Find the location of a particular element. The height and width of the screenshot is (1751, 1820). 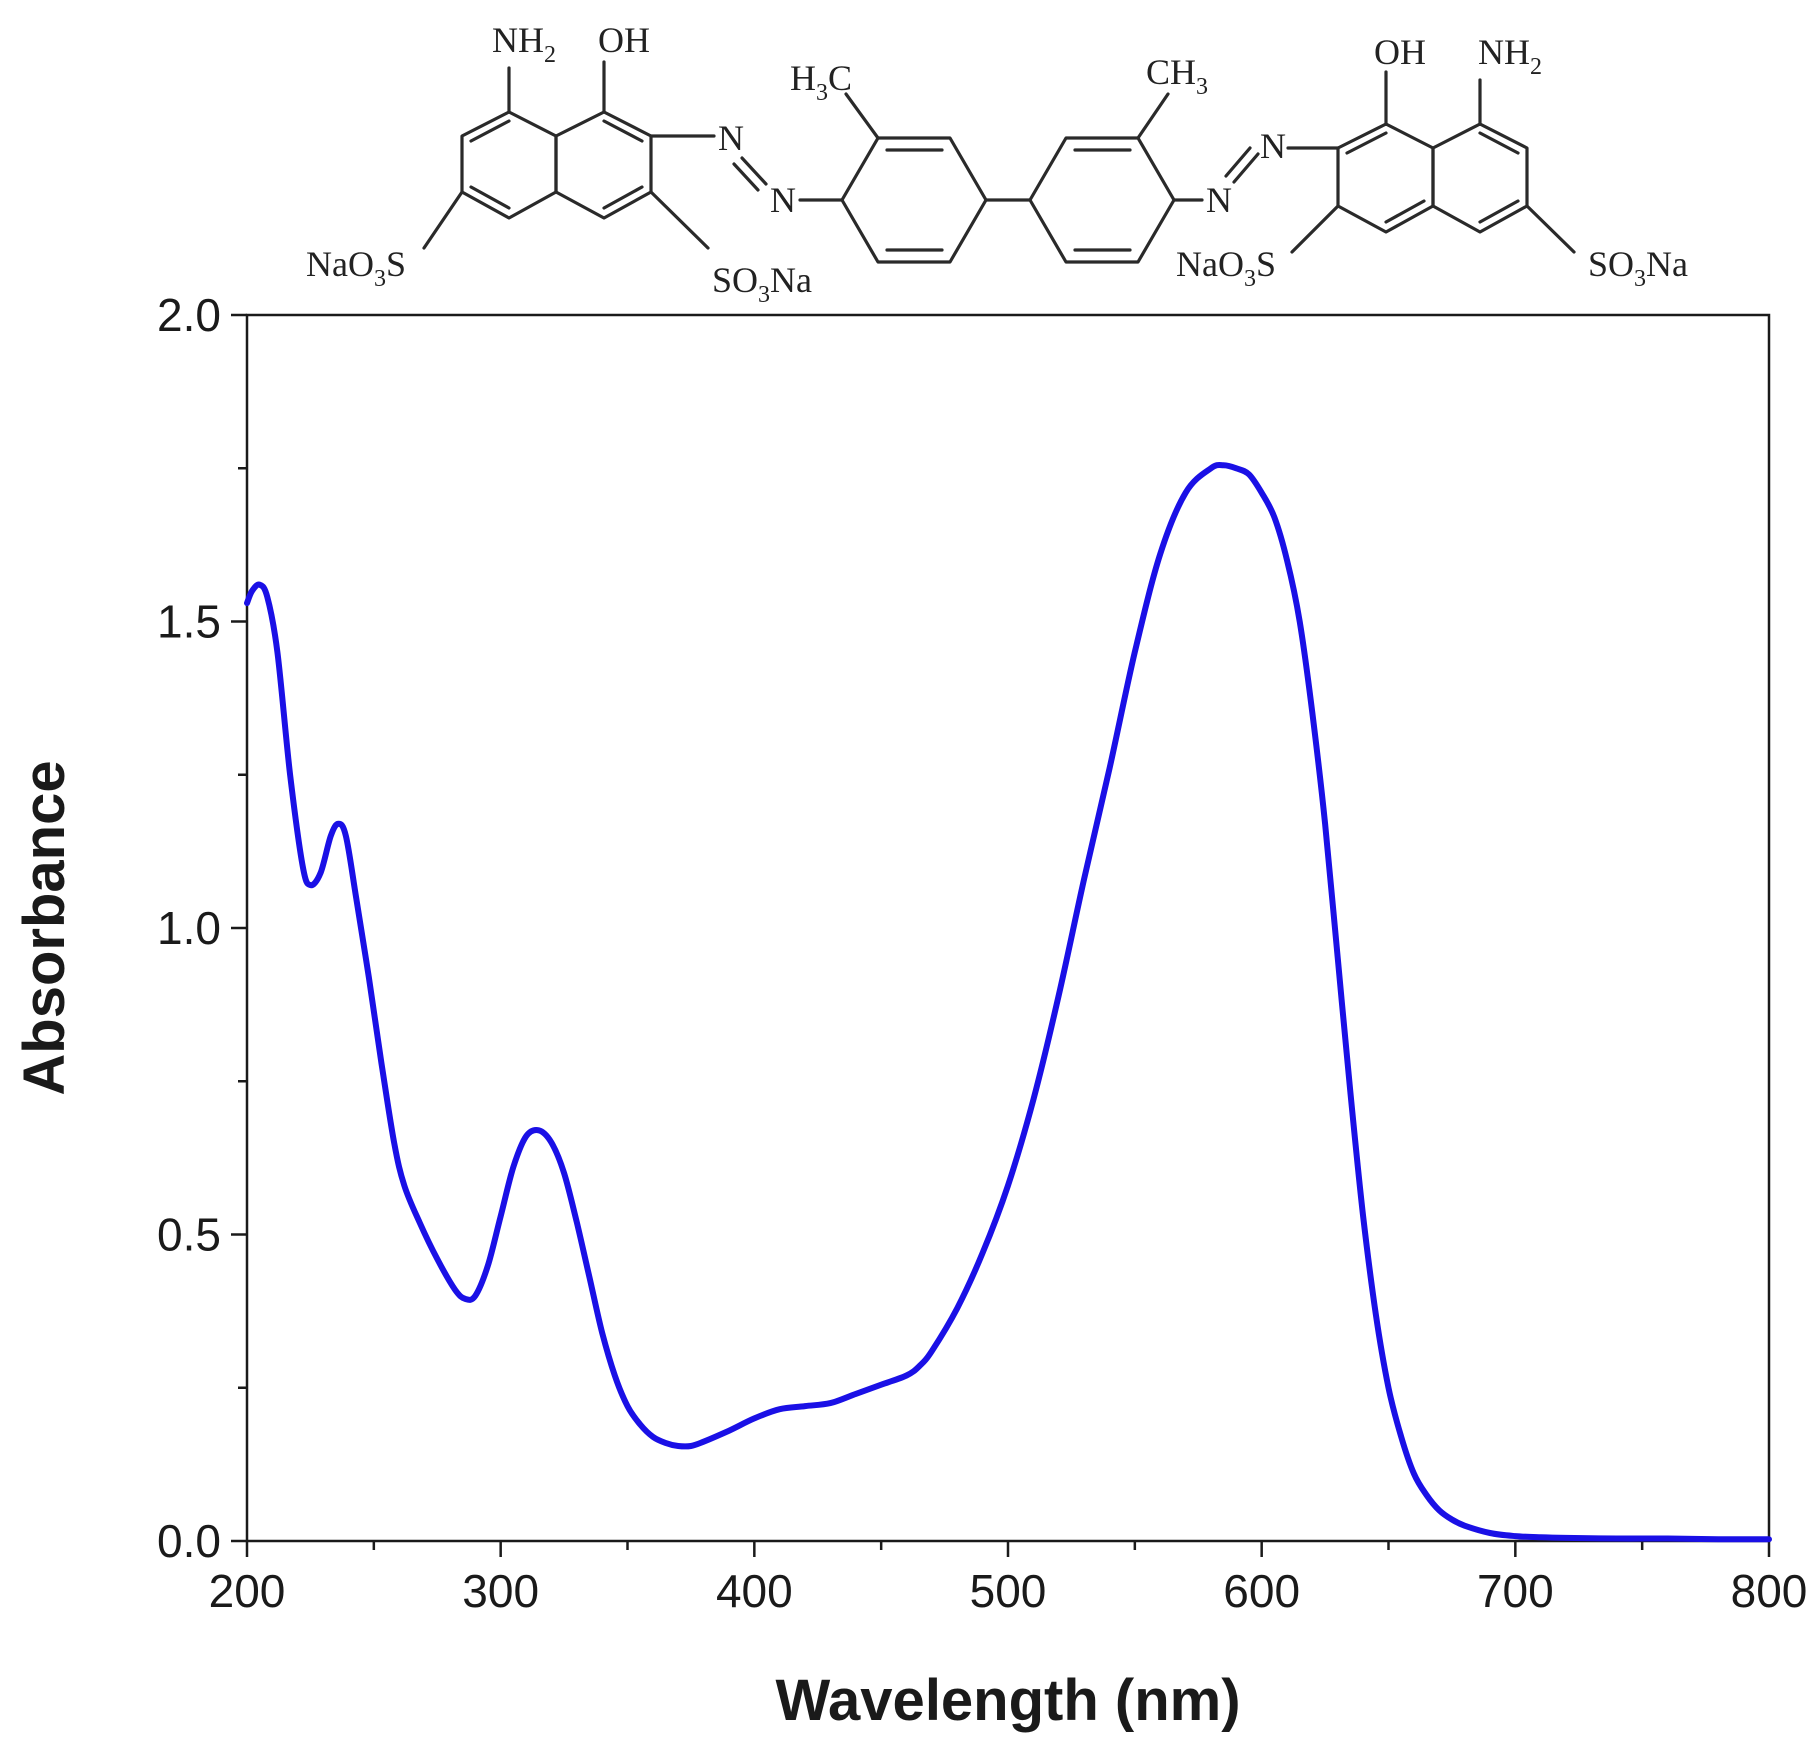

right-naphthalene-ring-a is located at coordinates (1385, 178).